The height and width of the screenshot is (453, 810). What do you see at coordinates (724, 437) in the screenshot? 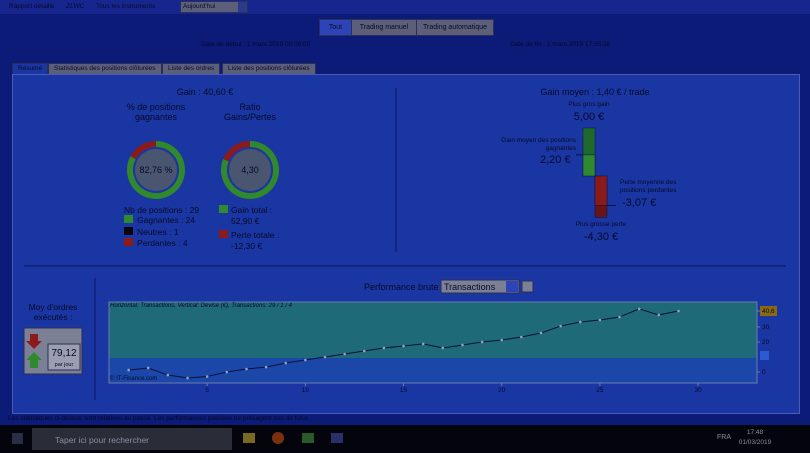
I see `language: FRA` at bounding box center [724, 437].